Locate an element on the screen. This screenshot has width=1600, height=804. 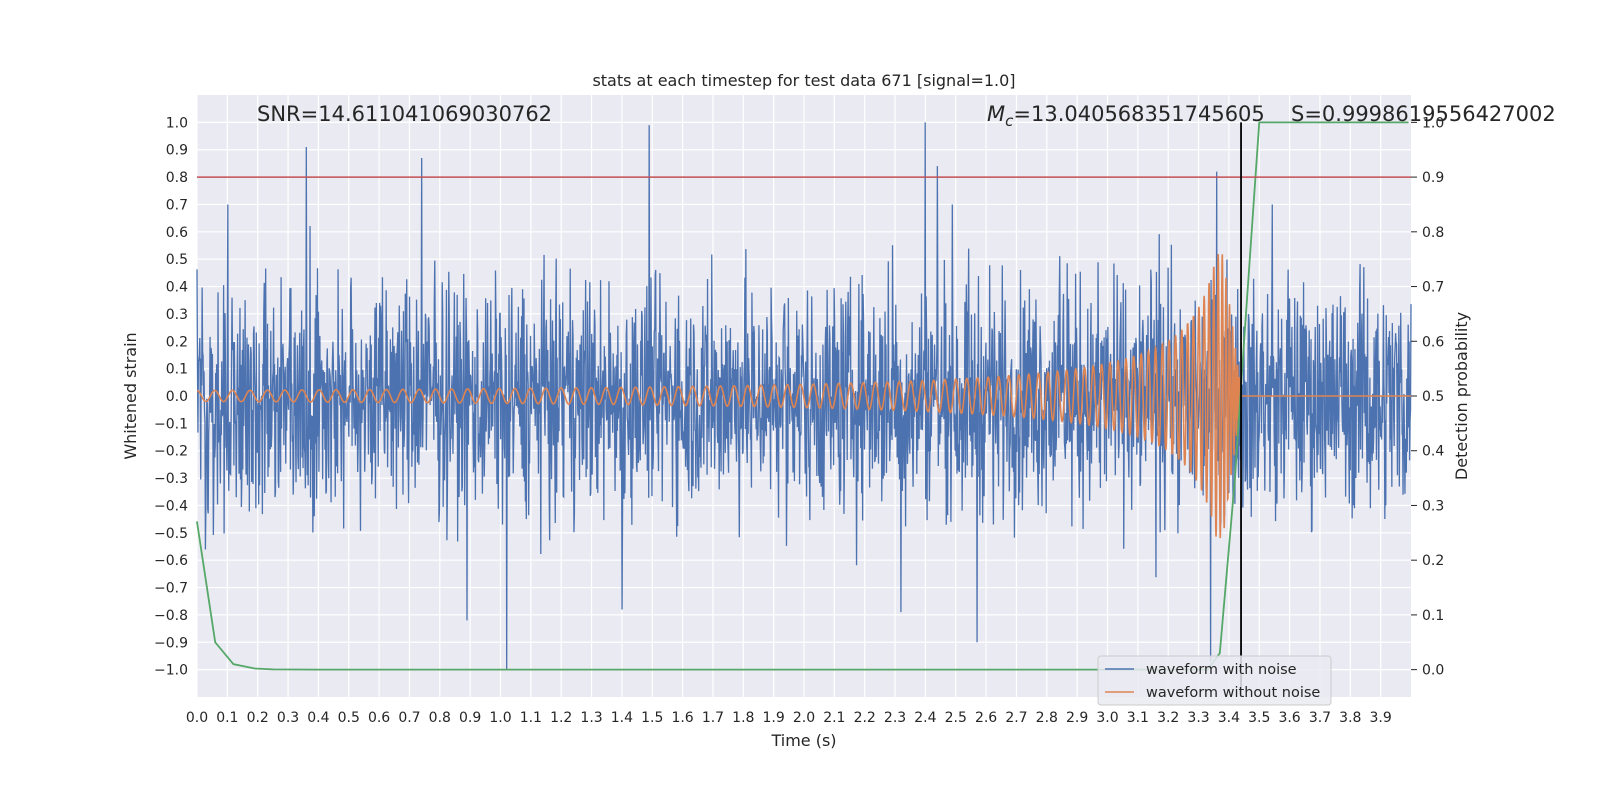
x-tick-label: 3.2 is located at coordinates (1168, 718).